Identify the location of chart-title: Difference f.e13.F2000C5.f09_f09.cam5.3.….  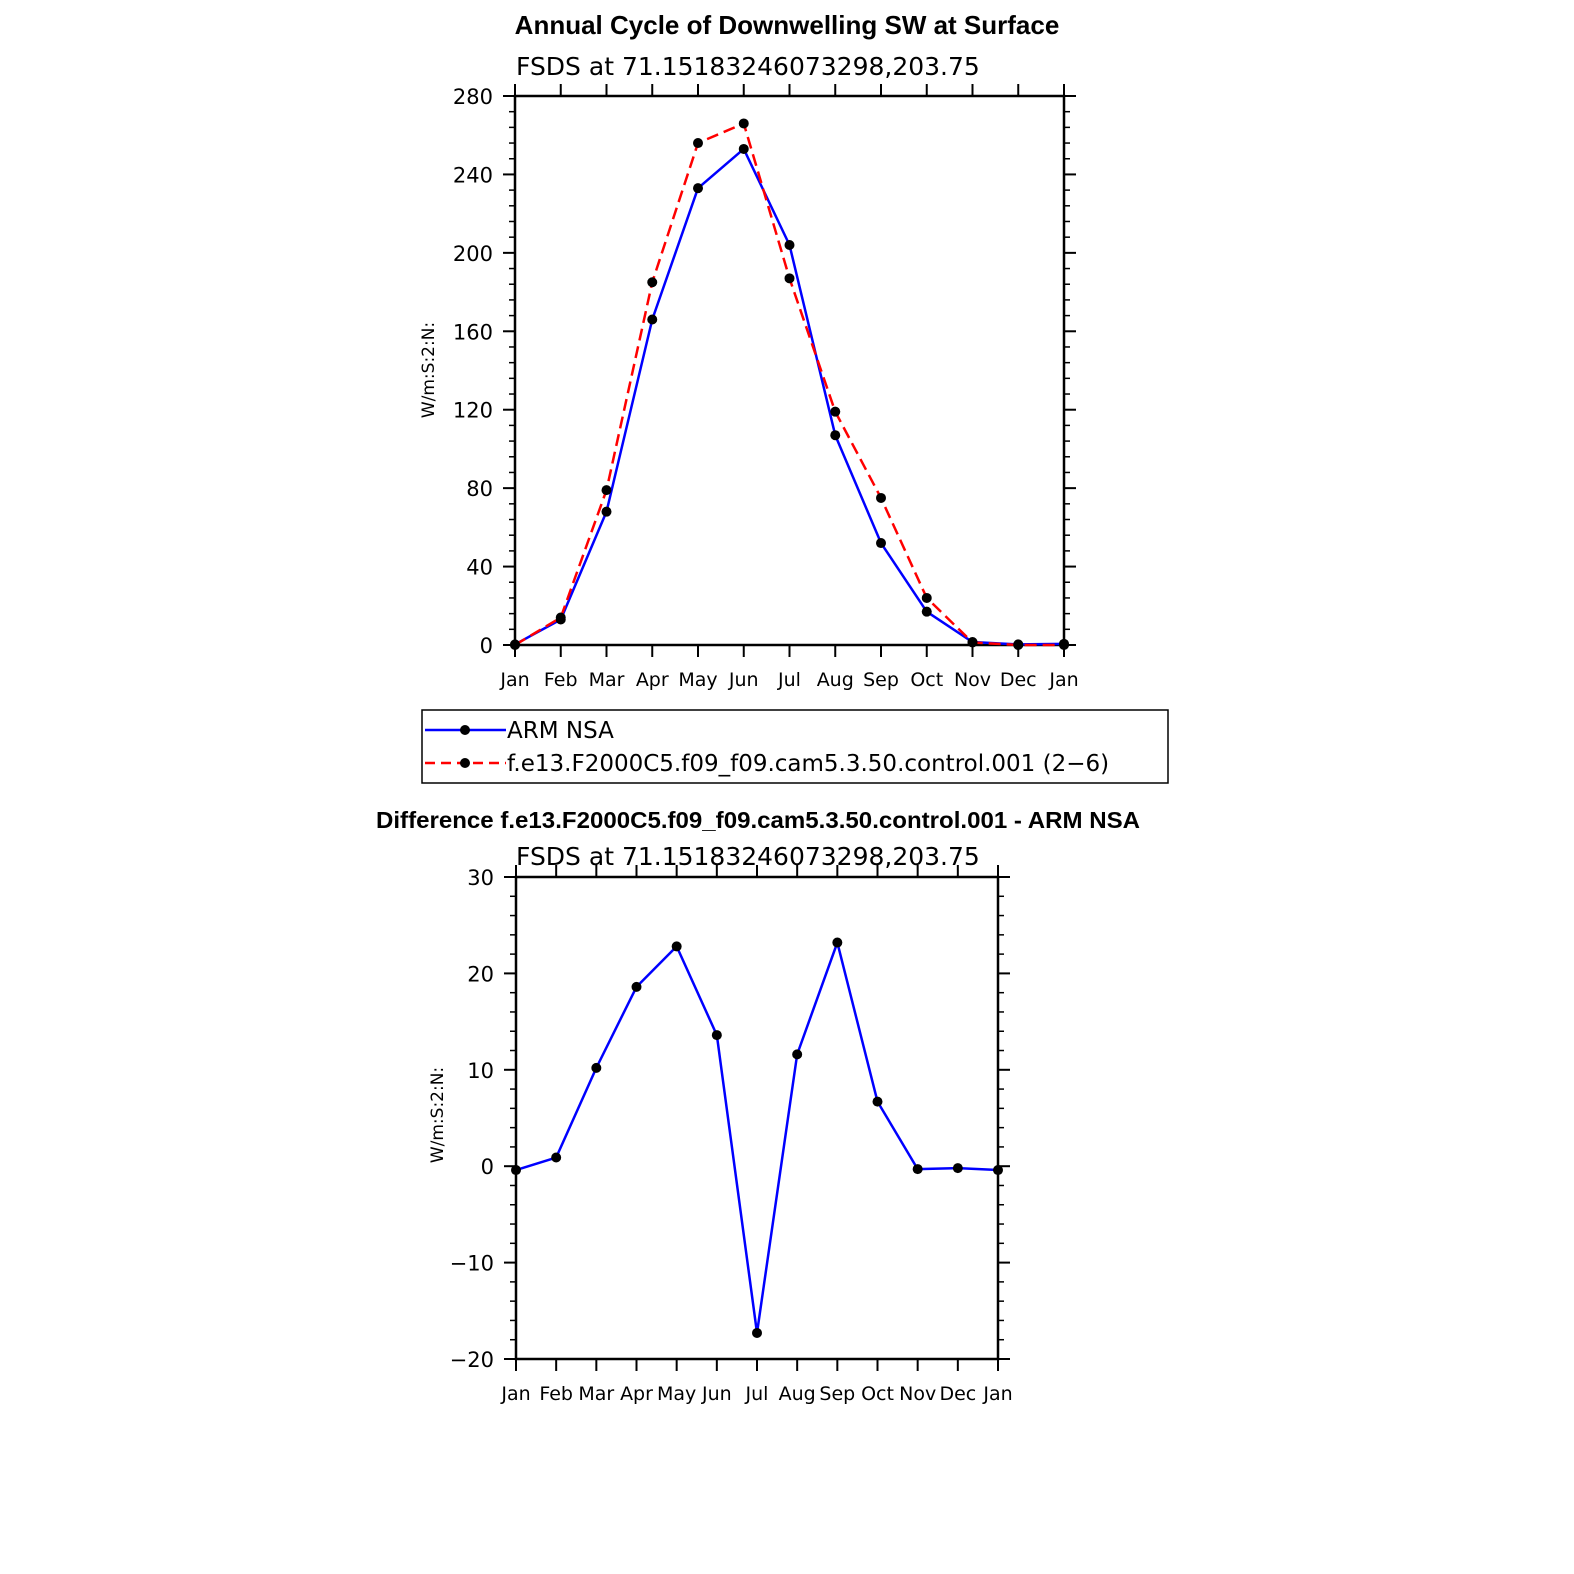
(758, 820).